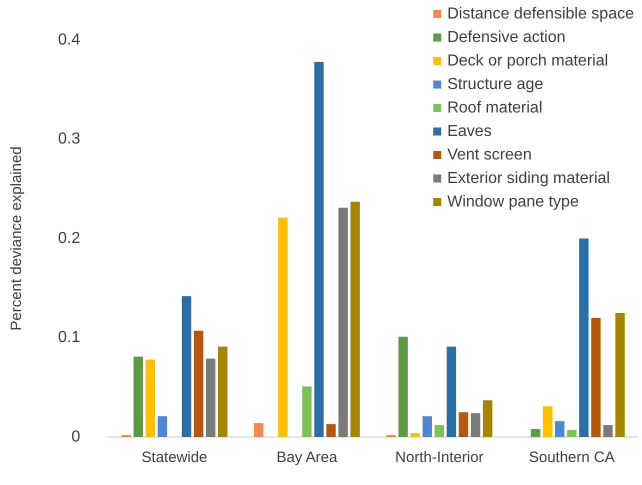 The width and height of the screenshot is (642, 485). Describe the element at coordinates (469, 131) in the screenshot. I see `legend-label: Eaves` at that location.